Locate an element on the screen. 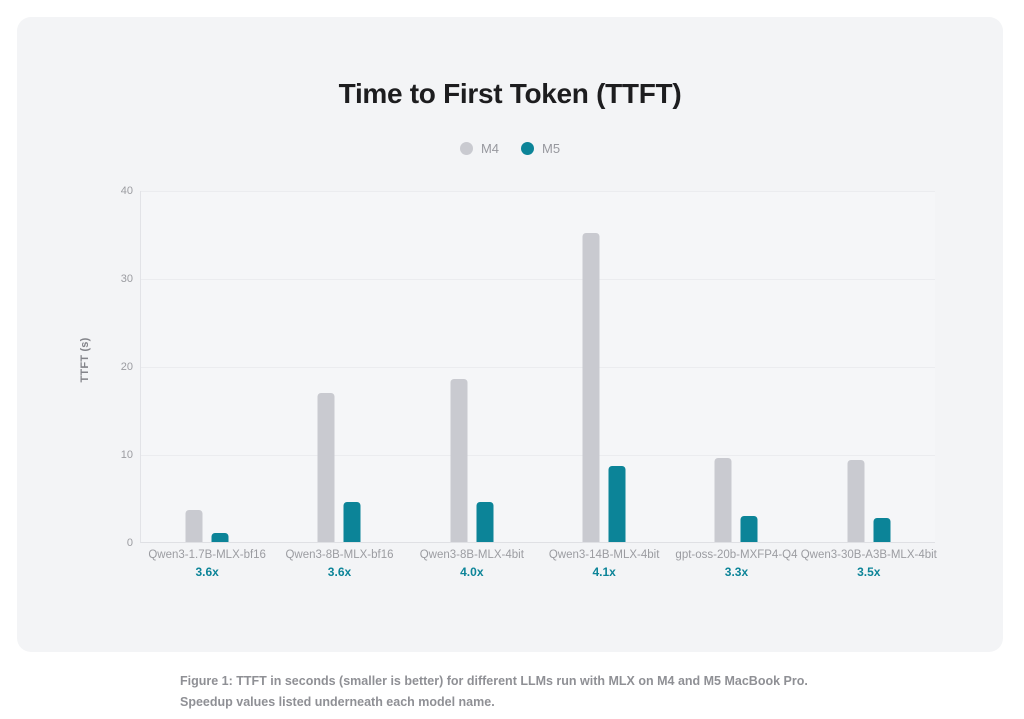  bar-group: Qwen3-14B-MLX-4bit 4.1x is located at coordinates (604, 385).